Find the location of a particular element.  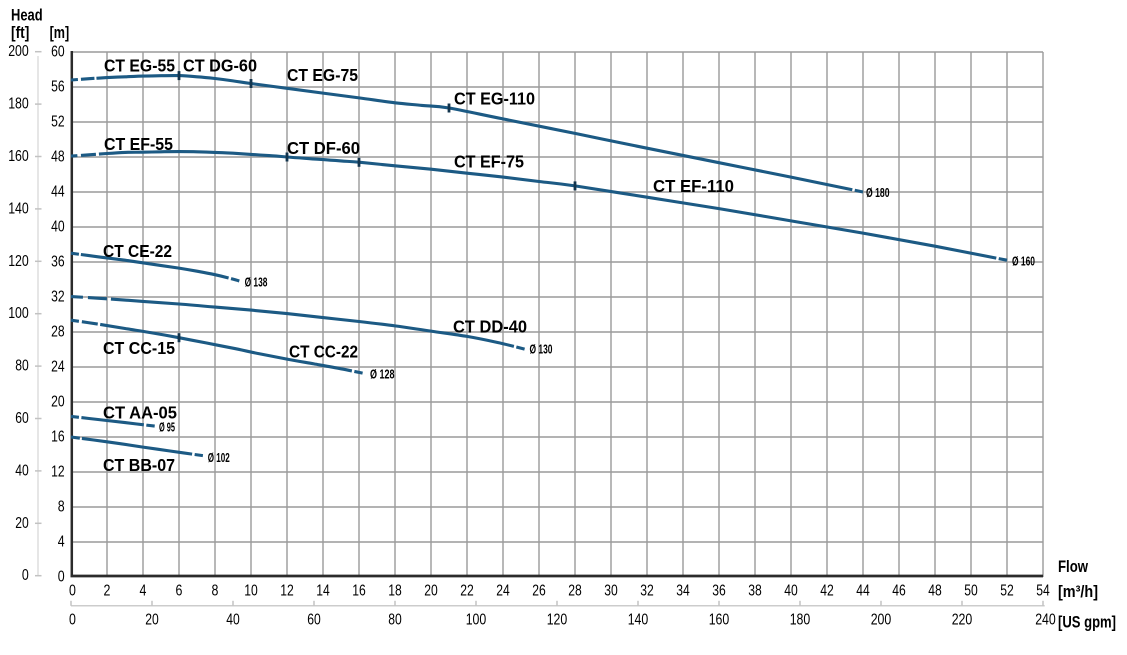

svg-text: 30 is located at coordinates (611, 590).